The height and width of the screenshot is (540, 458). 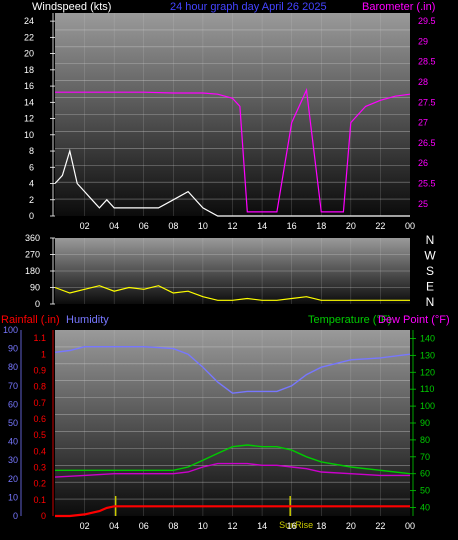 What do you see at coordinates (114, 226) in the screenshot?
I see `x-tick-label: 04` at bounding box center [114, 226].